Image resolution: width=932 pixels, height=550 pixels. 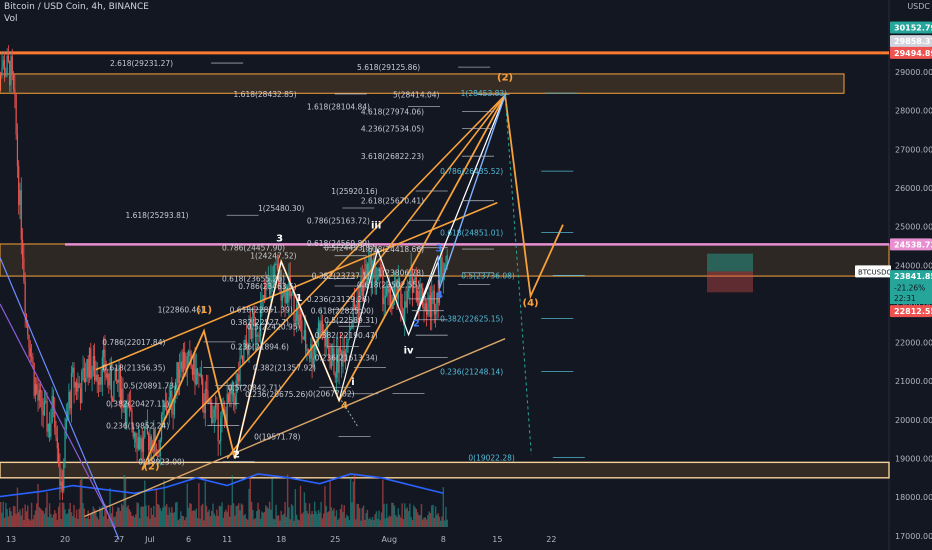 I want to click on time-tick-label: 8, so click(x=443, y=539).